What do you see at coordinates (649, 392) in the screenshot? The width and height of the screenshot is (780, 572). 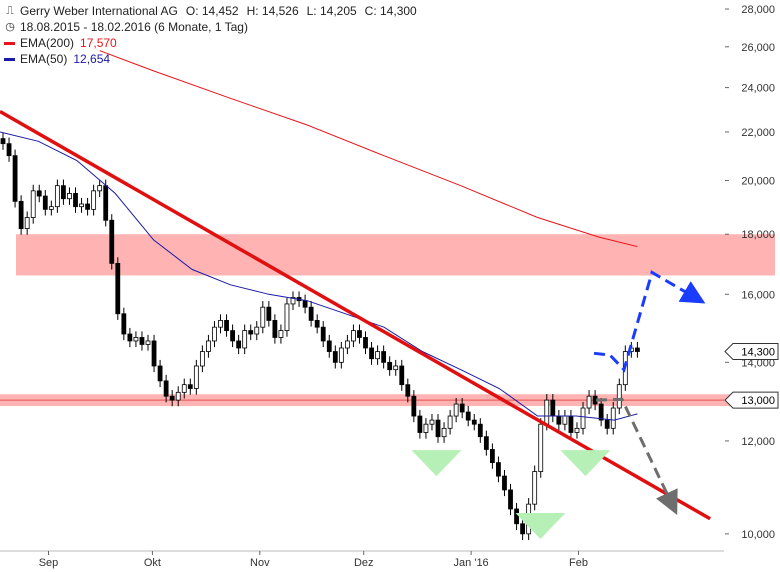 I see `forecast-arrows` at bounding box center [649, 392].